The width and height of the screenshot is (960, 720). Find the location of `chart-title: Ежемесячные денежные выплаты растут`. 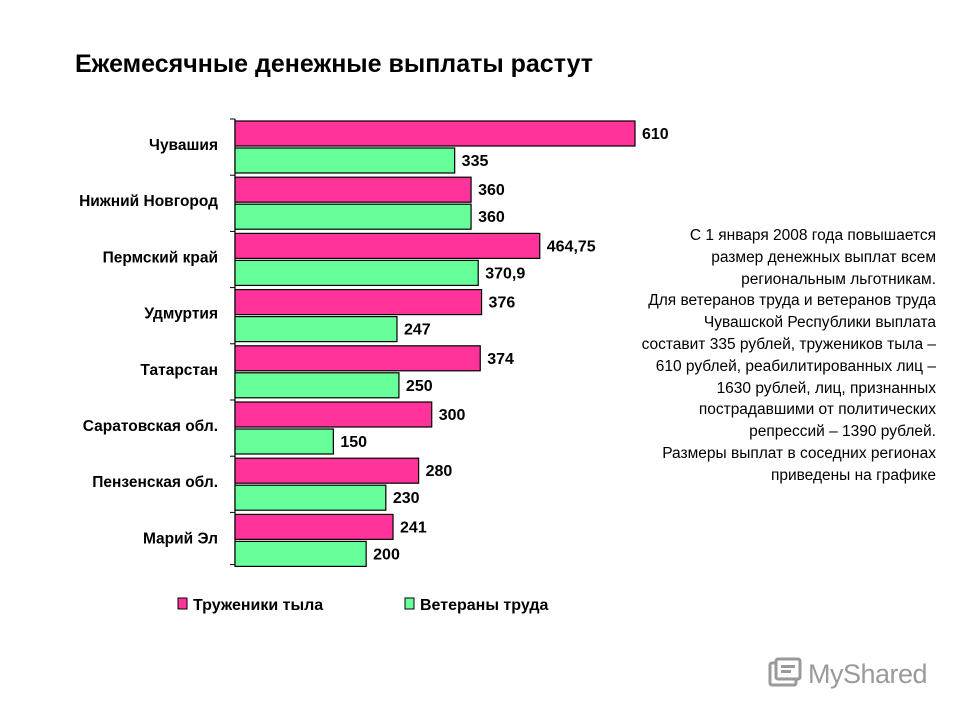

chart-title: Ежемесячные денежные выплаты растут is located at coordinates (334, 64).